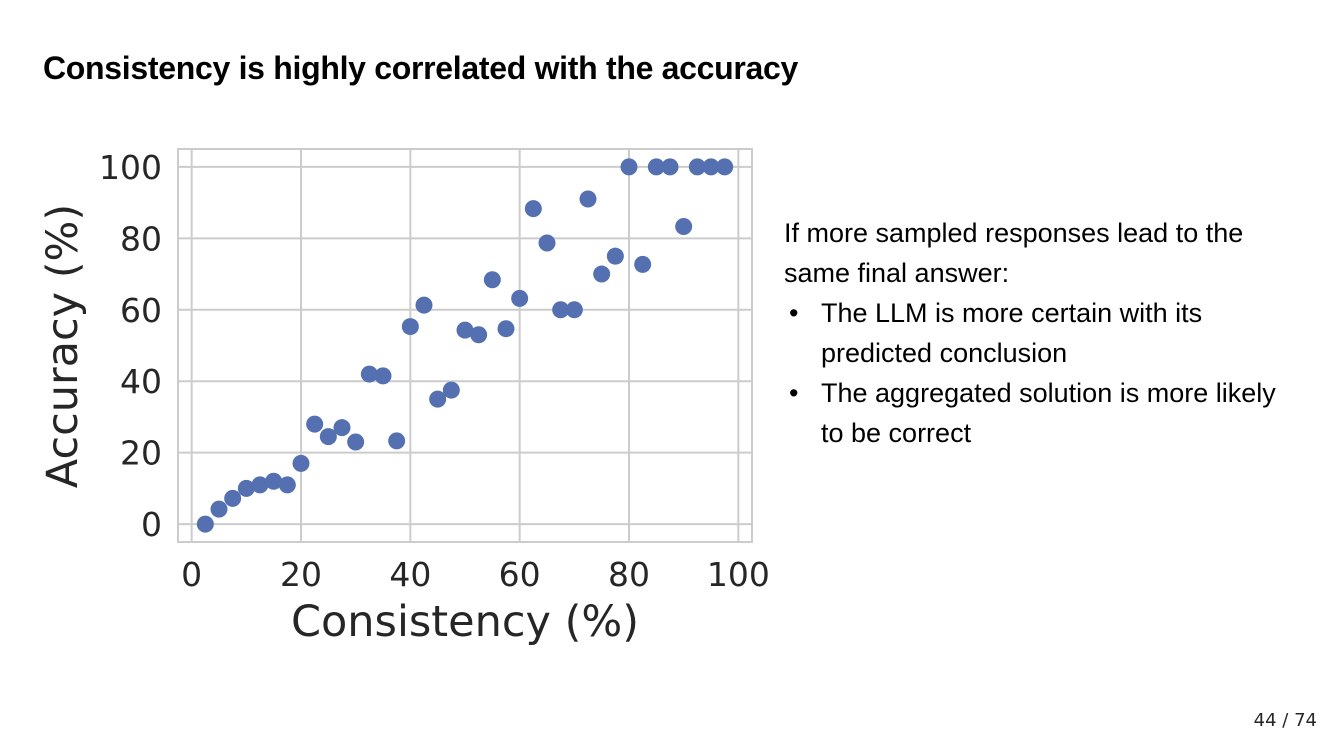 Image resolution: width=1334 pixels, height=750 pixels. I want to click on x-tick-label: 60, so click(520, 574).